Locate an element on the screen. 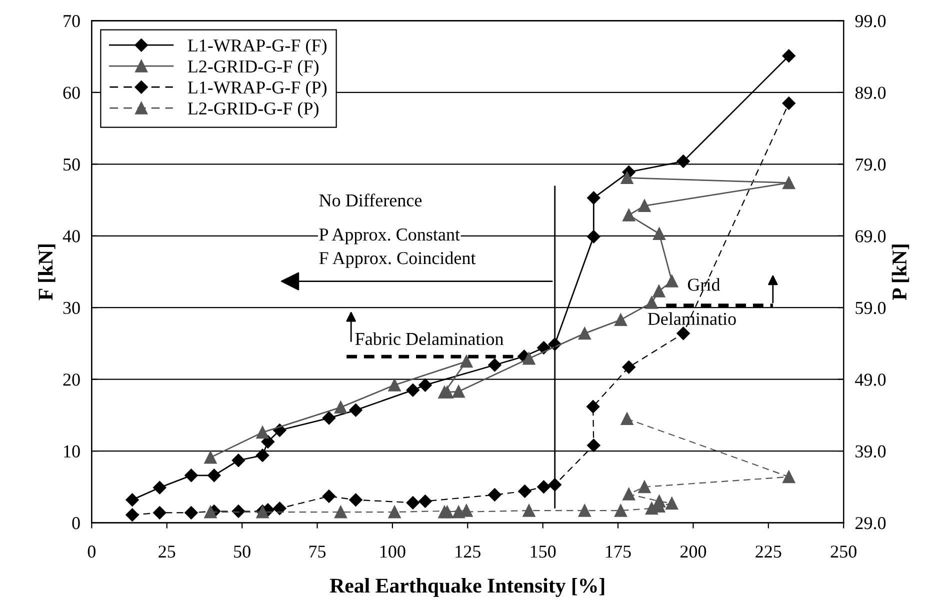  annotation: No Difference is located at coordinates (370, 200).